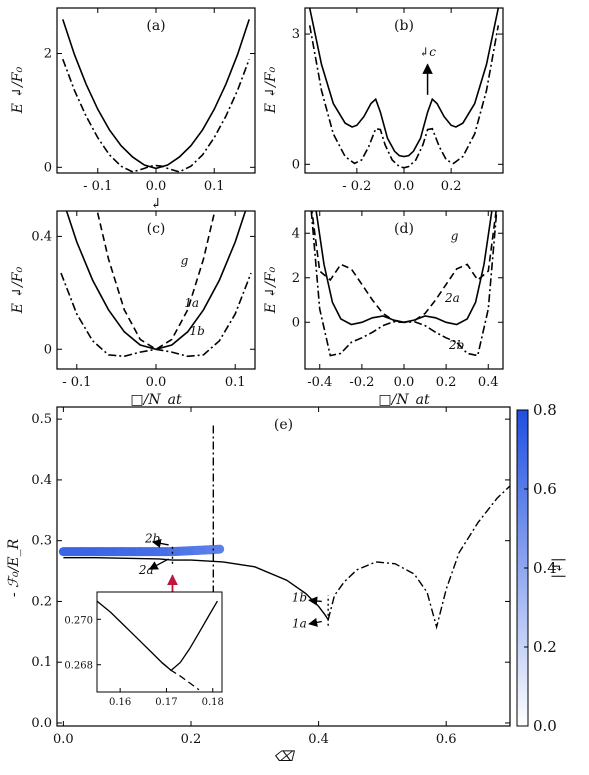 This screenshot has width=589, height=775. I want to click on x-axis-label: ⌫, so click(285, 757).